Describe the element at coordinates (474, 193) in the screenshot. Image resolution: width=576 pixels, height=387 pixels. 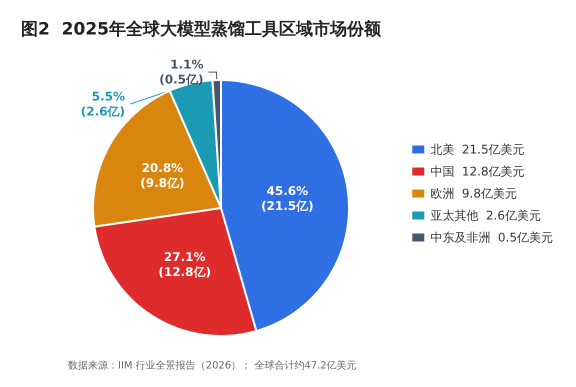
I see `legend-label: 欧洲 9.8亿美元` at that location.